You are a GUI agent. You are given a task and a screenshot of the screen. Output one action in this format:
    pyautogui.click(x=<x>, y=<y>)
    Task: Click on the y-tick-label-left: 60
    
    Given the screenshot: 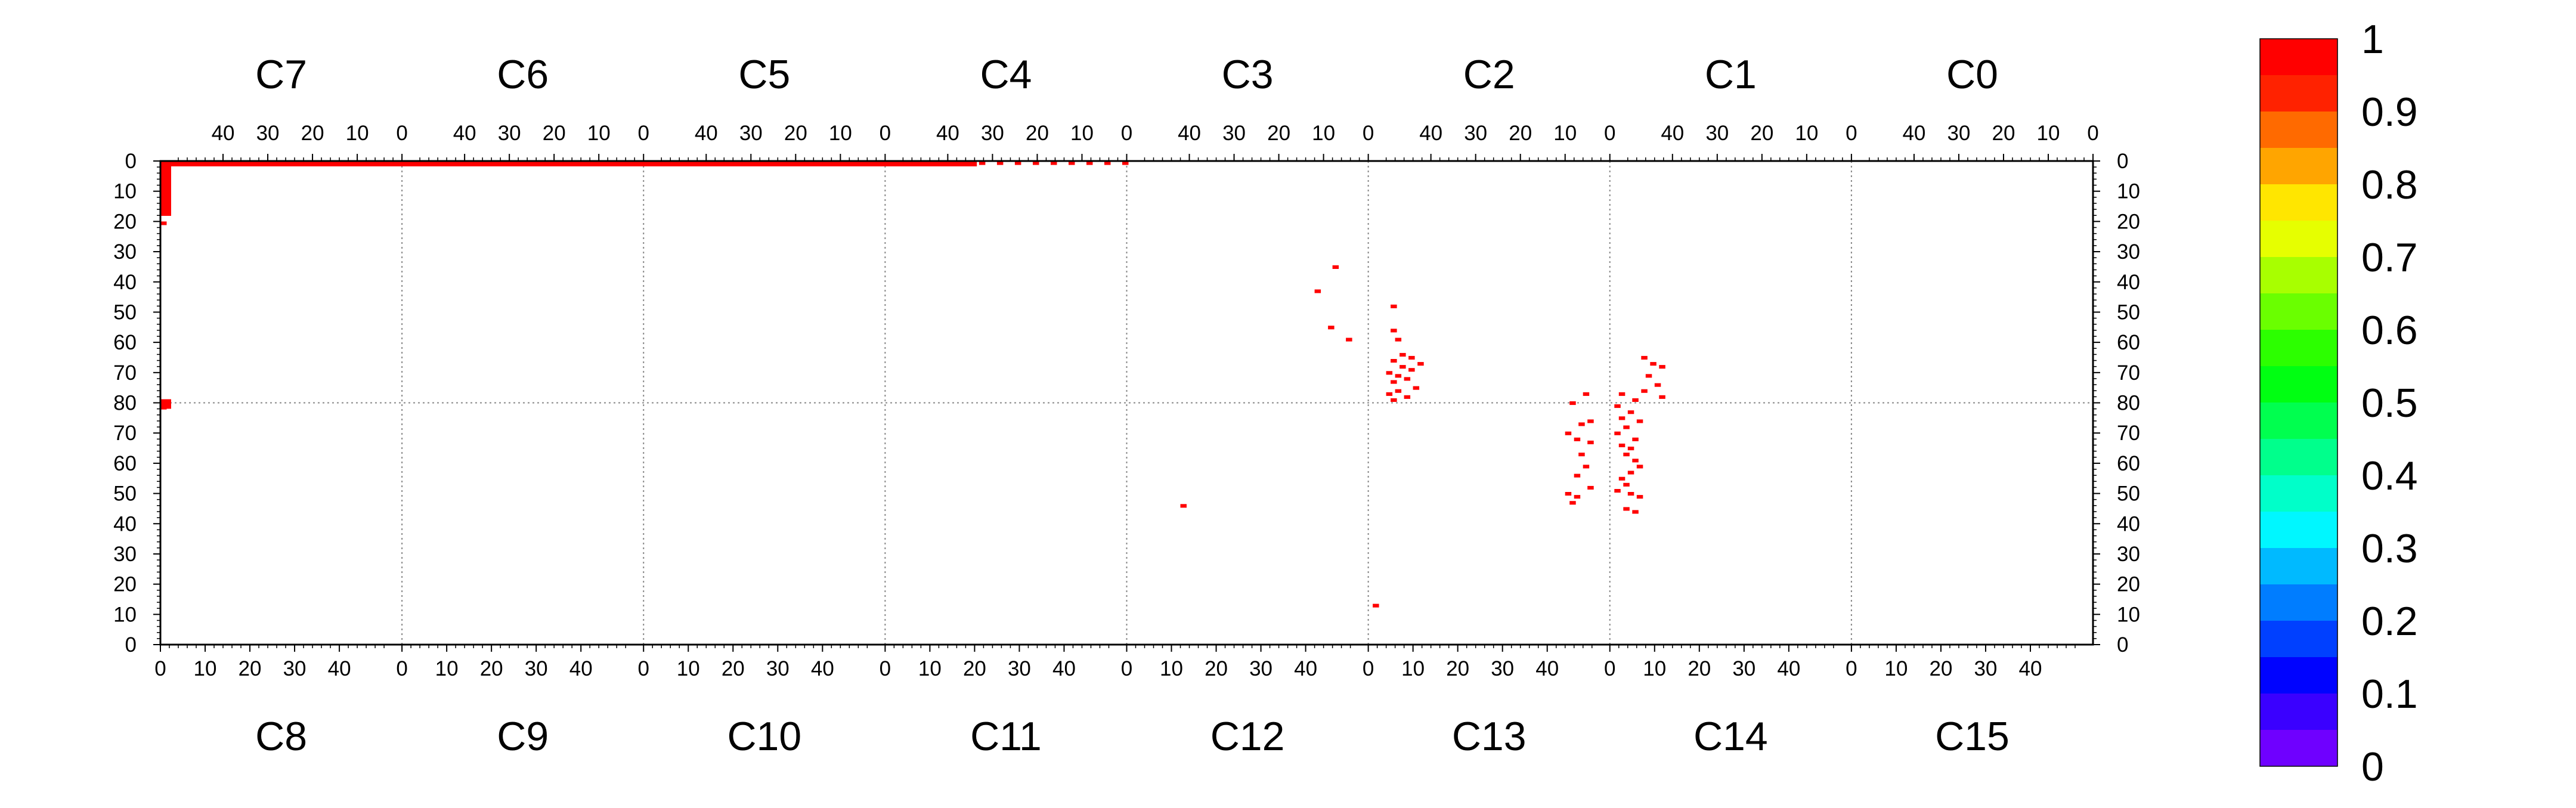 What is the action you would take?
    pyautogui.click(x=125, y=464)
    